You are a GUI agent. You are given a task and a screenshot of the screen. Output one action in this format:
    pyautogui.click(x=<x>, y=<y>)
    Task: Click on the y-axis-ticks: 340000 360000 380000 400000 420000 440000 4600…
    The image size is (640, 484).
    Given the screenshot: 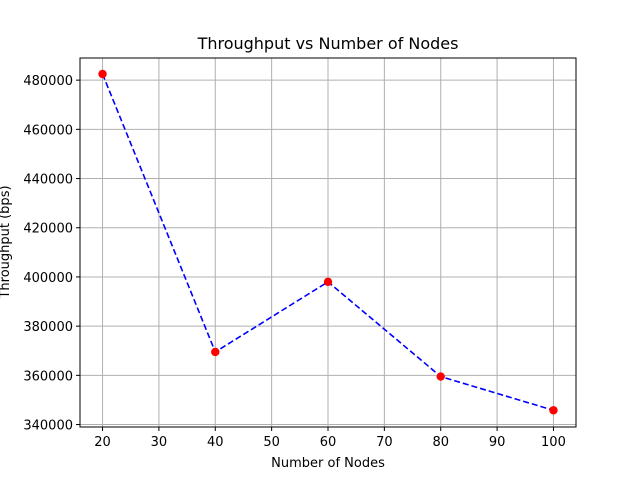 What is the action you would take?
    pyautogui.click(x=51, y=254)
    